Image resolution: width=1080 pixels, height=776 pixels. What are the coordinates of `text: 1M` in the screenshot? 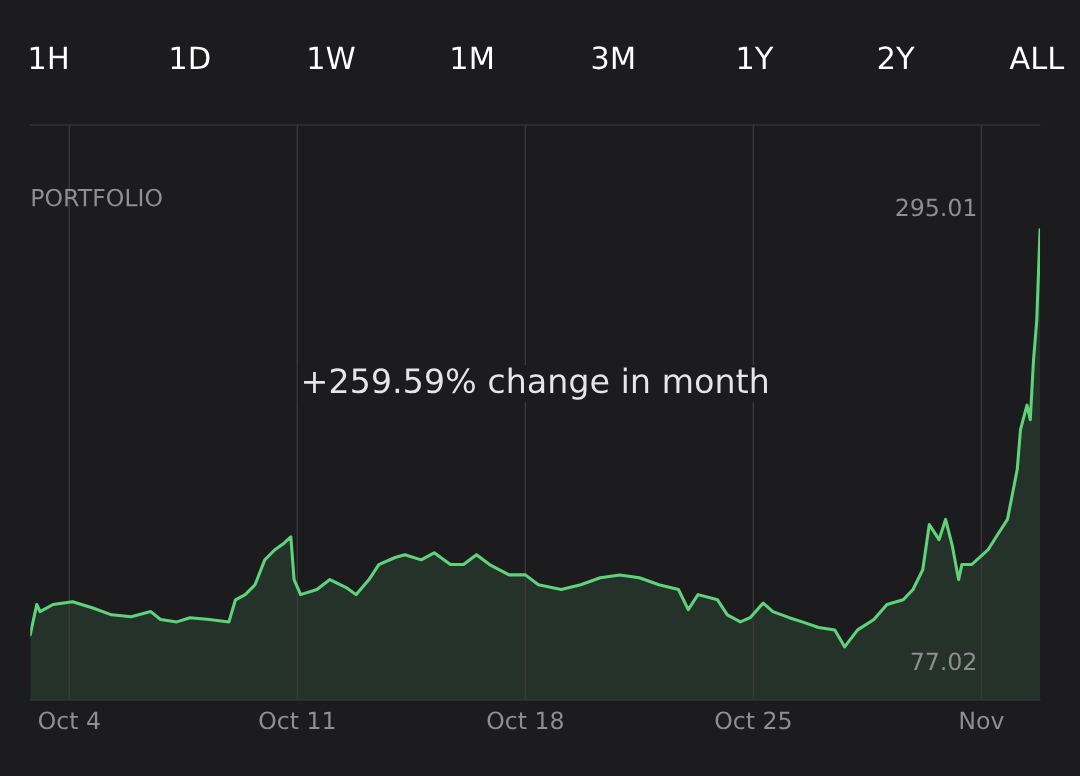 It's located at (472, 57).